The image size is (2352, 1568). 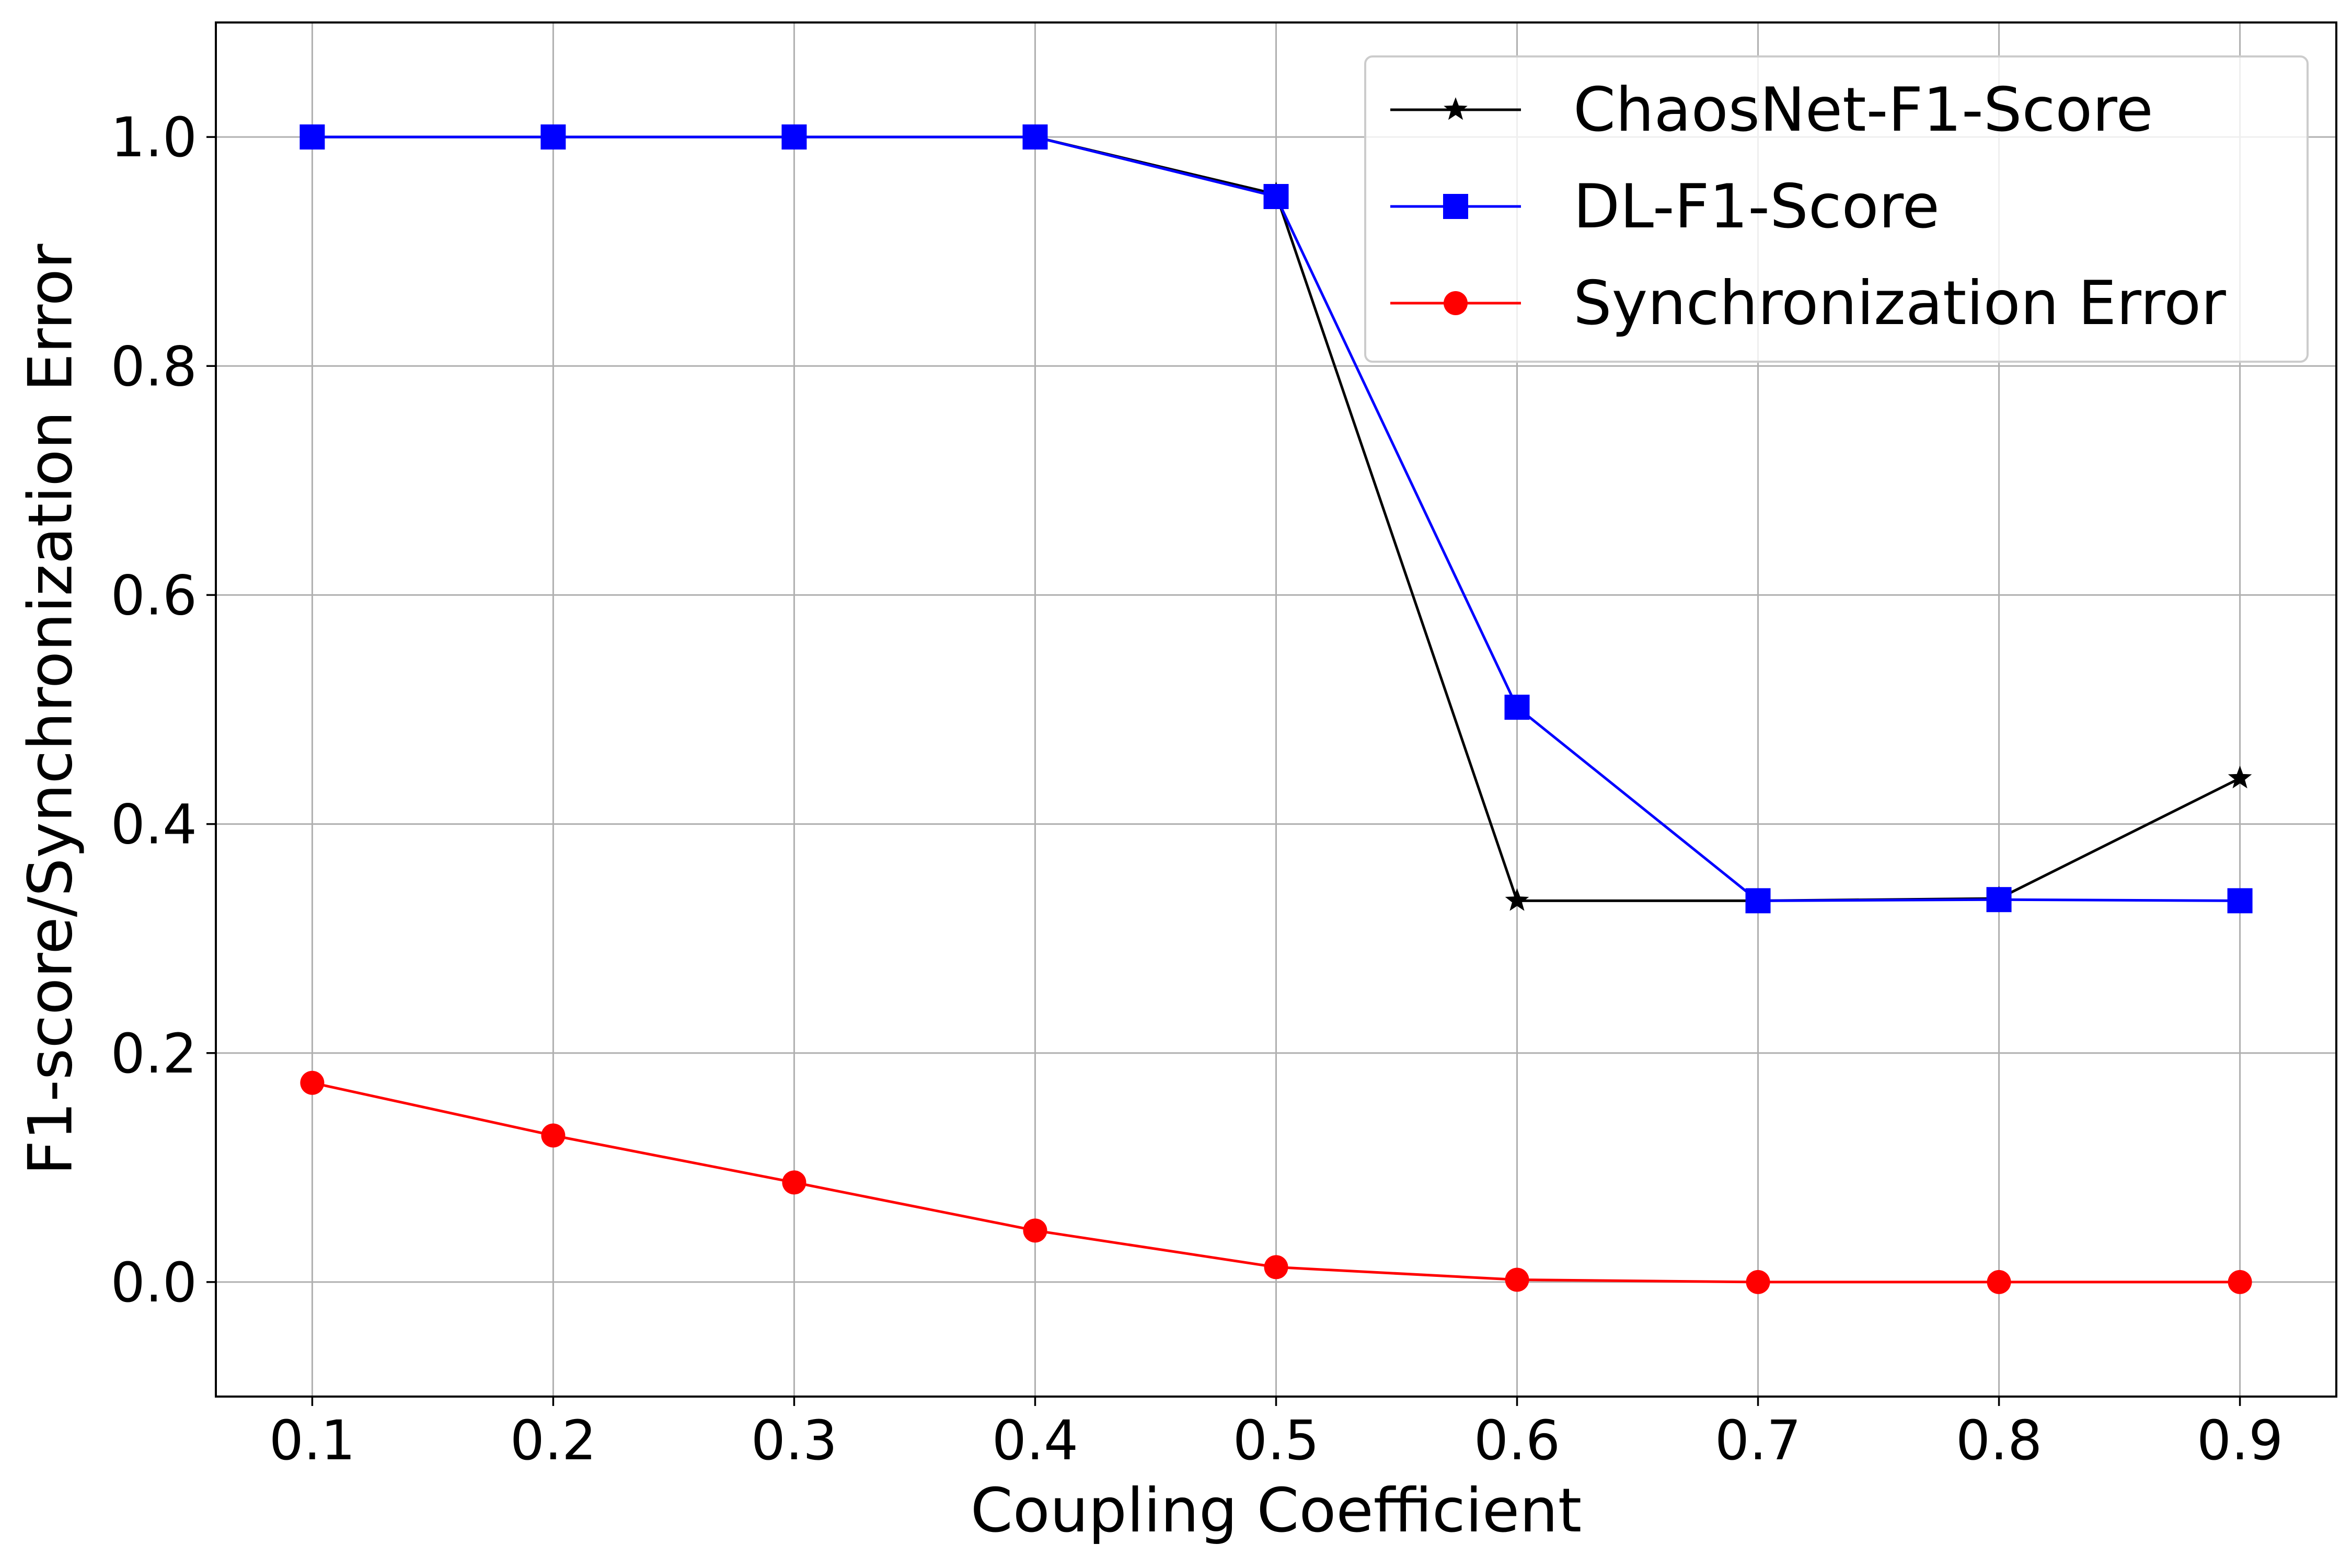 What do you see at coordinates (1756, 206) in the screenshot?
I see `legend-label: DL-F1-Score` at bounding box center [1756, 206].